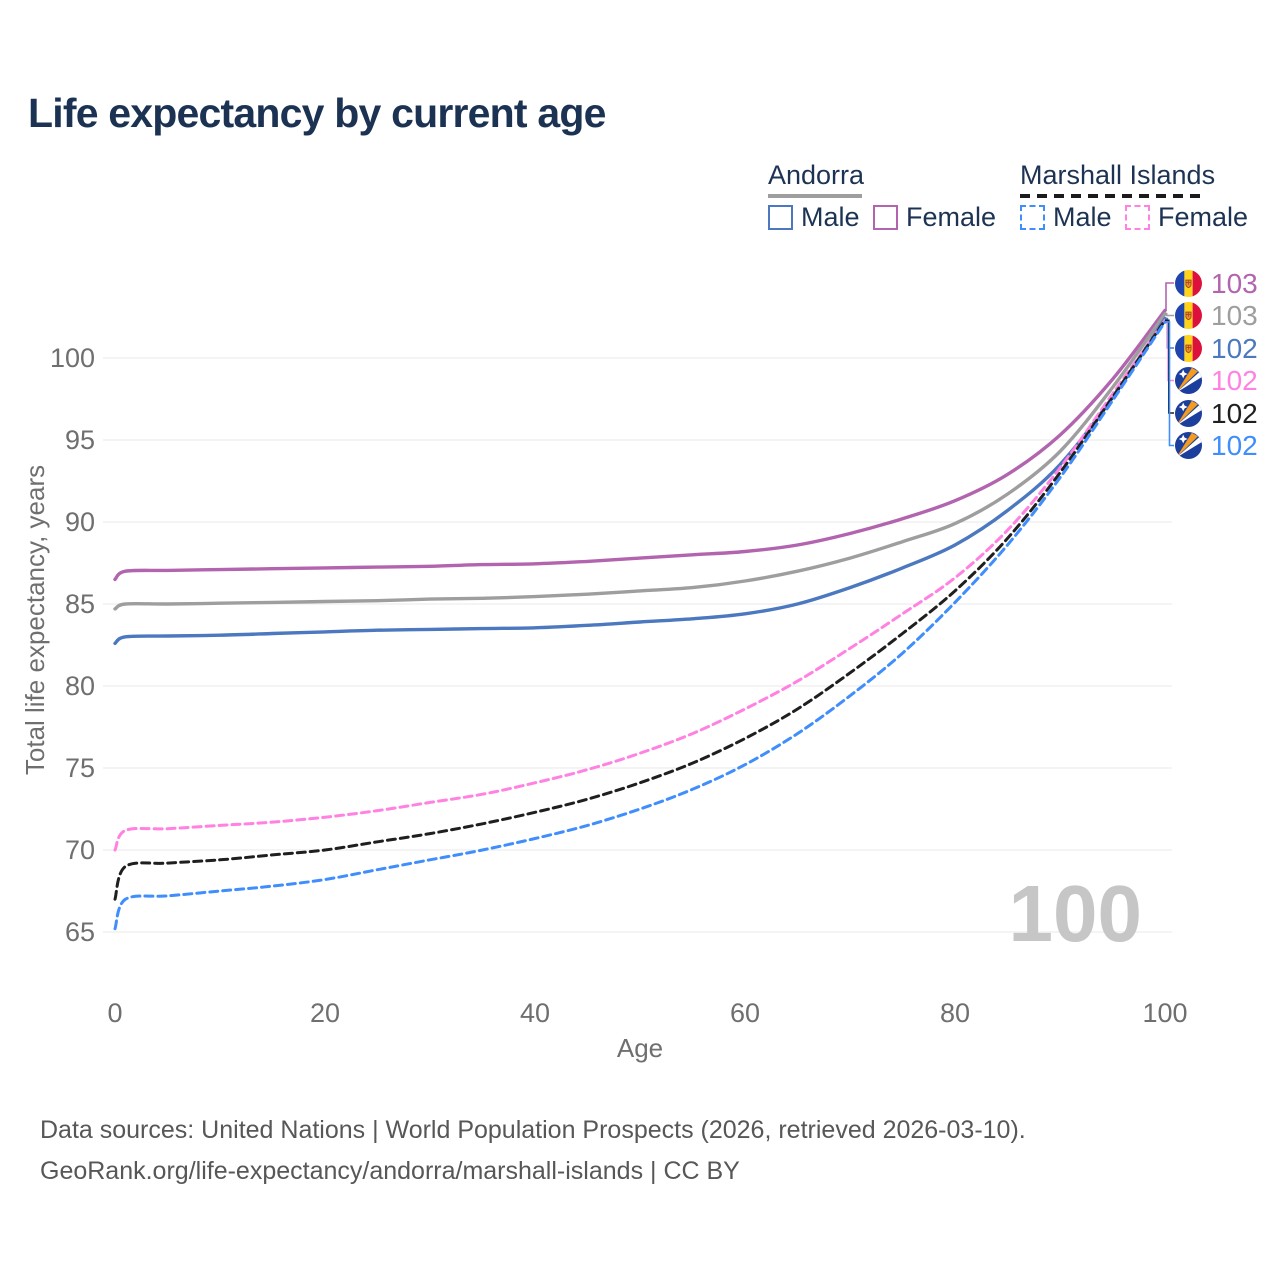 This screenshot has width=1280, height=1280. I want to click on end-row-0: 103, so click(1216, 283).